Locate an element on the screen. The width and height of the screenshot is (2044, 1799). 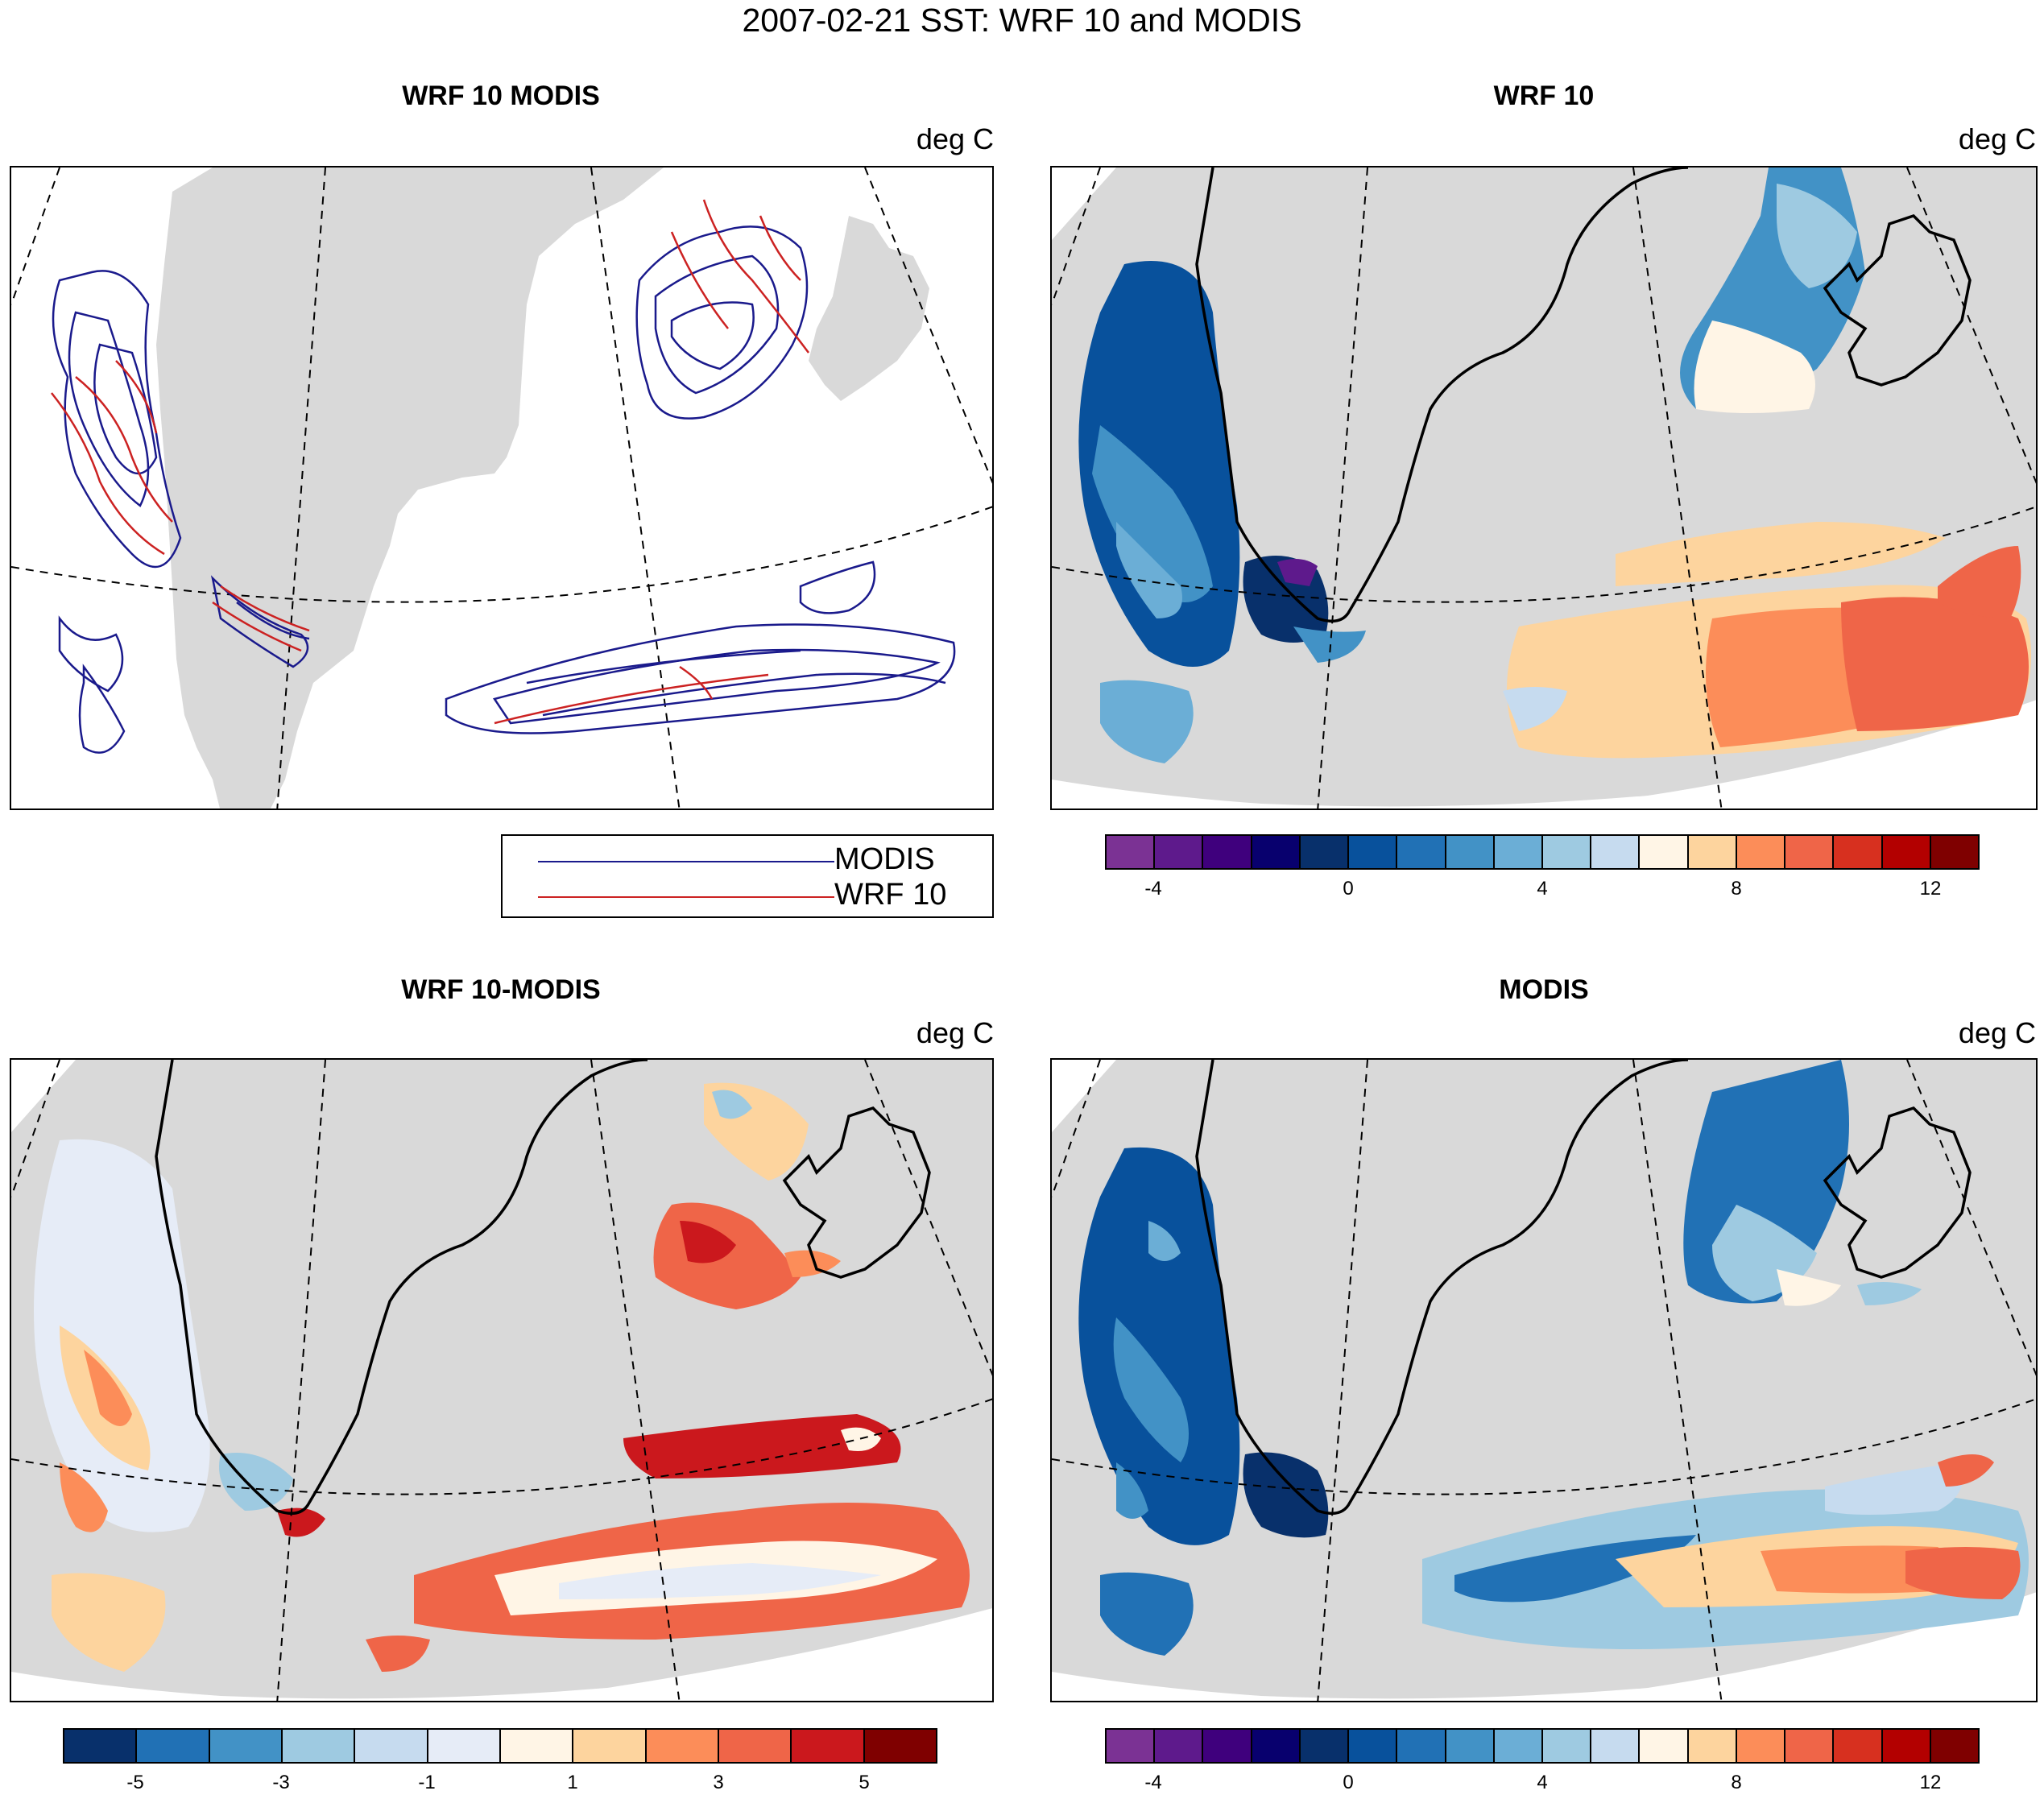
colorbar-diff-tick: 5 is located at coordinates (865, 1783).